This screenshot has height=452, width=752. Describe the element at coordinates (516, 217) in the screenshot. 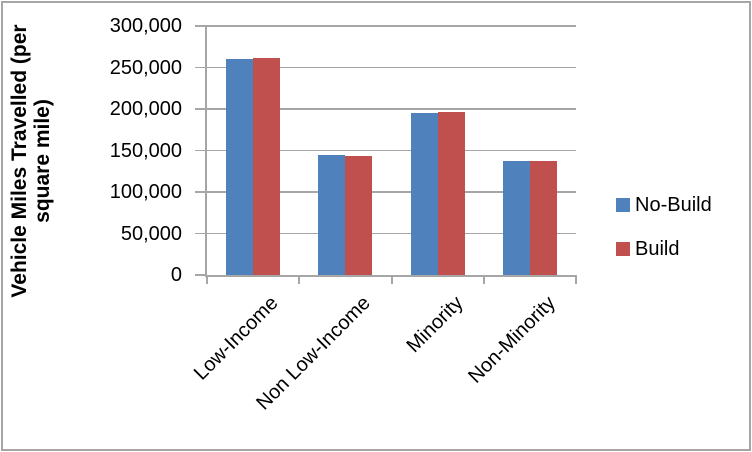

I see `bar-no-build-non-minority` at that location.